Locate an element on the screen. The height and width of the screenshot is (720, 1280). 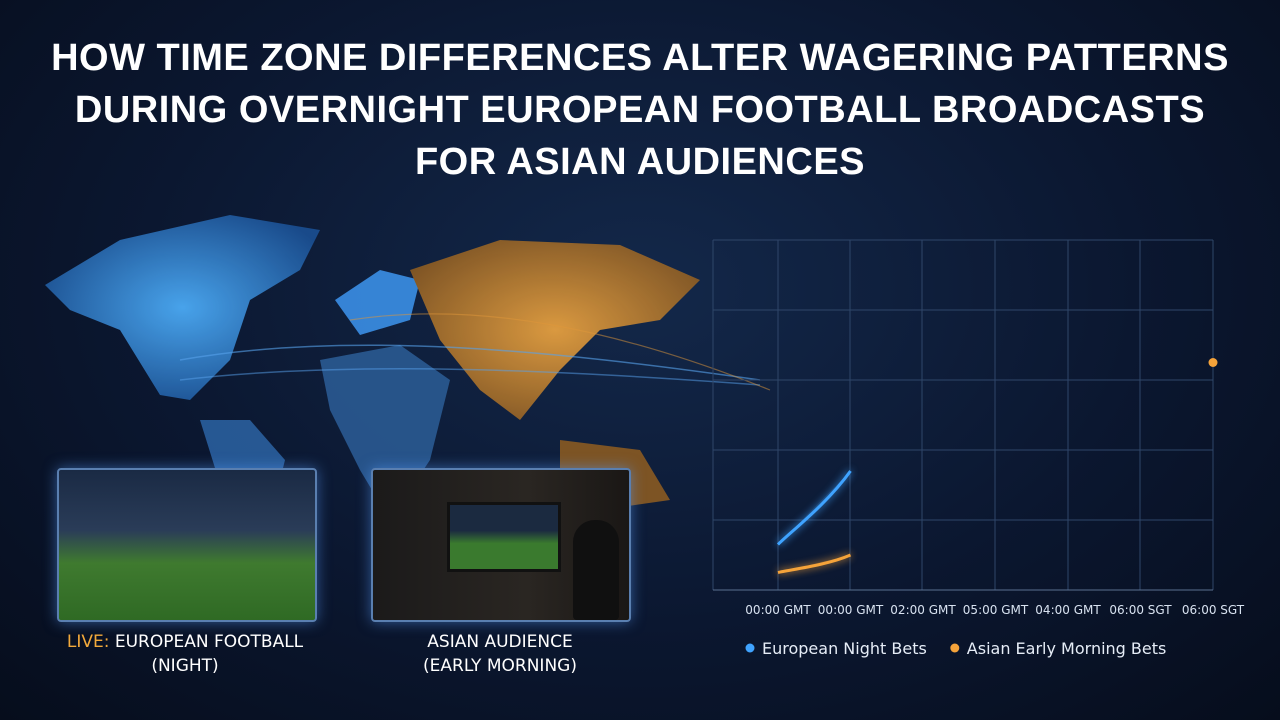
stadium-image is located at coordinates (187, 545).